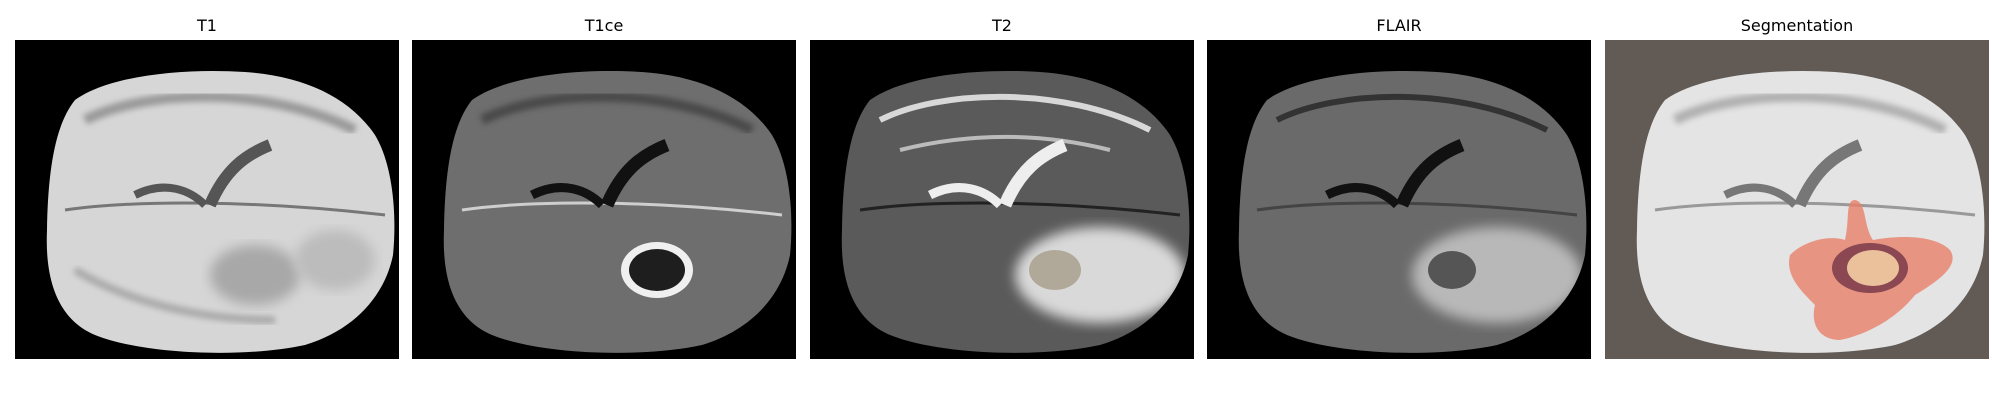 This screenshot has width=2000, height=400. What do you see at coordinates (1399, 25) in the screenshot?
I see `panel-title-flair: FLAIR` at bounding box center [1399, 25].